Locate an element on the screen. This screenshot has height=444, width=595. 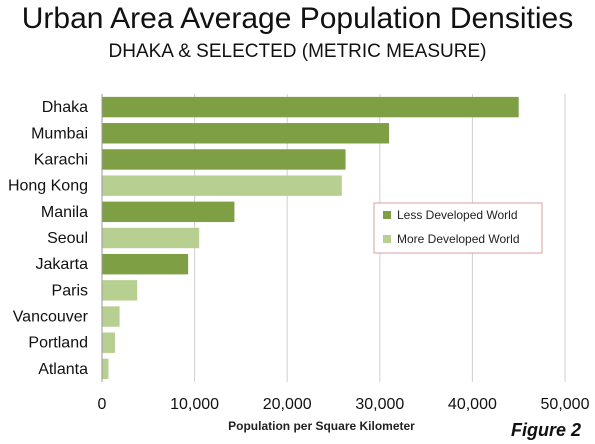
category-label: Manila is located at coordinates (64, 212).